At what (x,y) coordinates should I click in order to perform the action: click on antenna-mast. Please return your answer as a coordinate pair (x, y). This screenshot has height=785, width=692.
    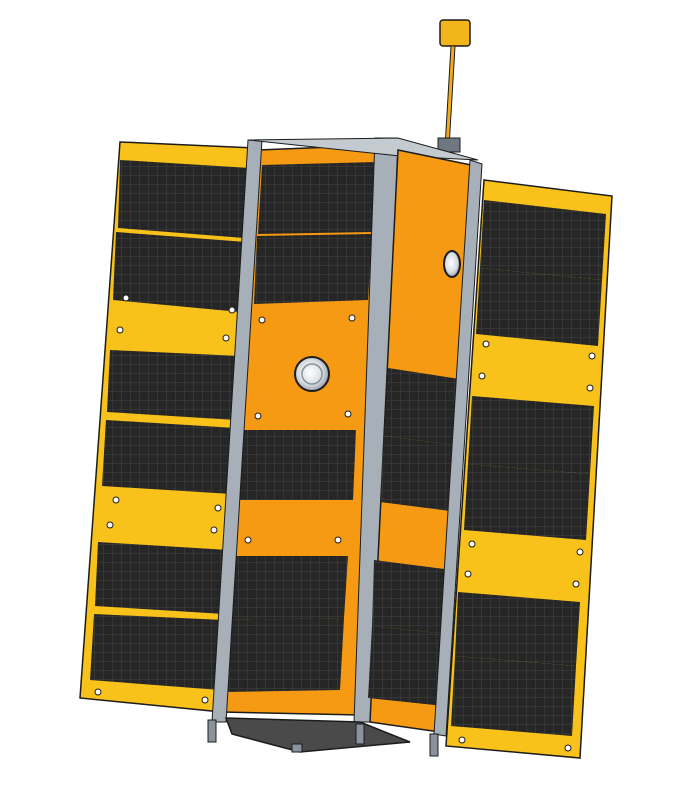
    Looking at the image, I should click on (450, 97).